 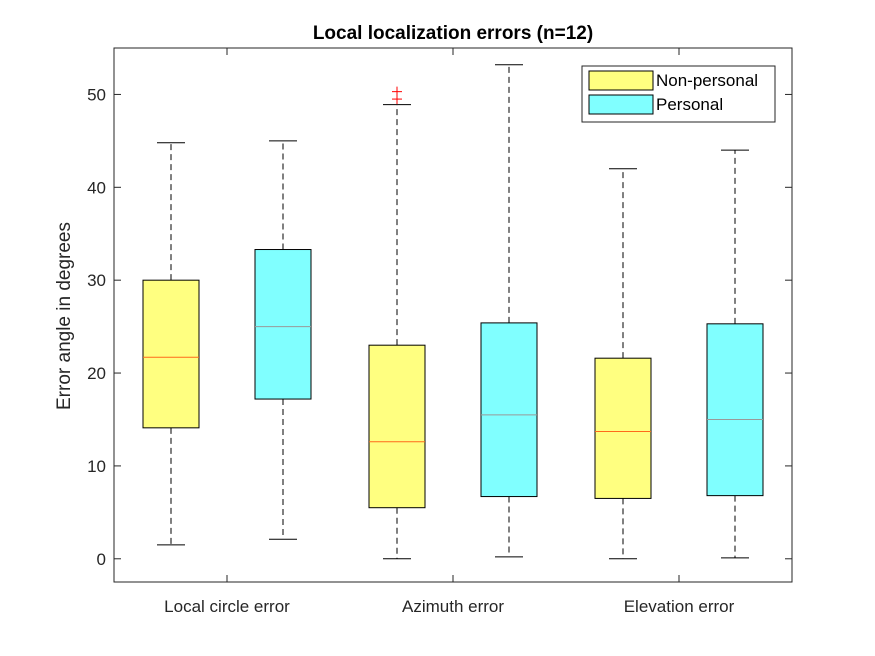 What do you see at coordinates (227, 606) in the screenshot?
I see `x-tick-label: Local circle error` at bounding box center [227, 606].